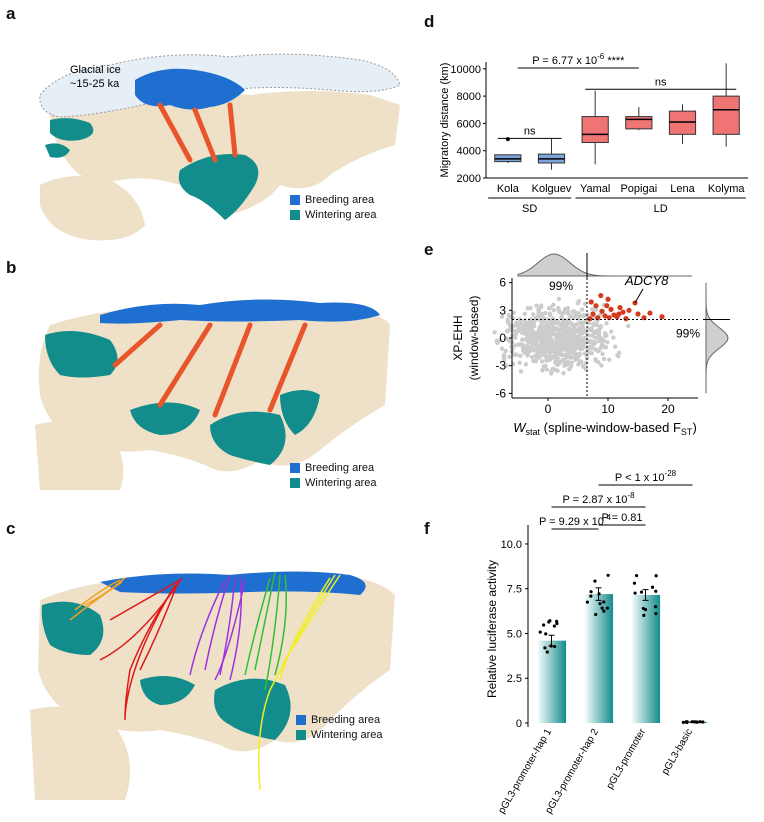  Describe the element at coordinates (427, 528) in the screenshot. I see `panel-letter-f: f` at that location.